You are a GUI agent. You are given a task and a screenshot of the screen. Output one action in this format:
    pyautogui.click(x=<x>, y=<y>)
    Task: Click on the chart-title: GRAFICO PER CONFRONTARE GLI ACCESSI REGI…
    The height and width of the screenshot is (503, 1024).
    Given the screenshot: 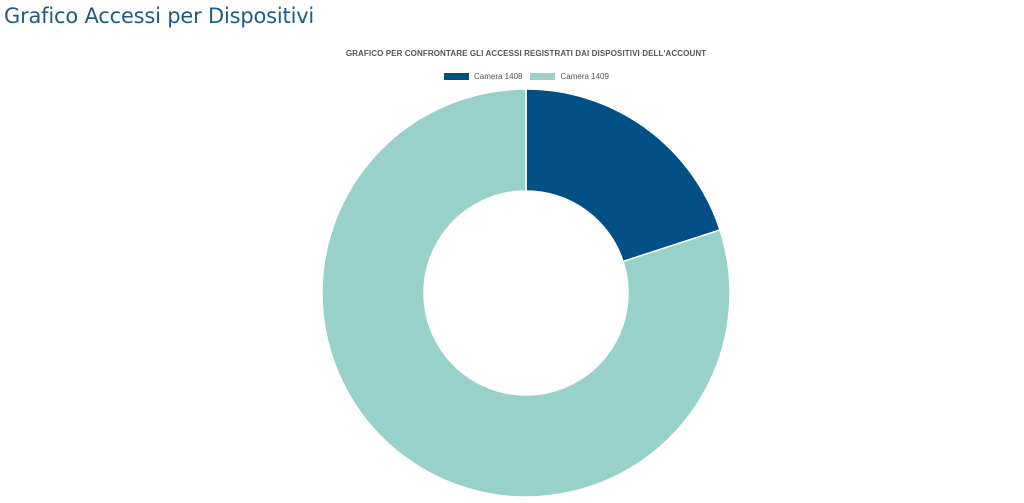 What is the action you would take?
    pyautogui.click(x=526, y=53)
    